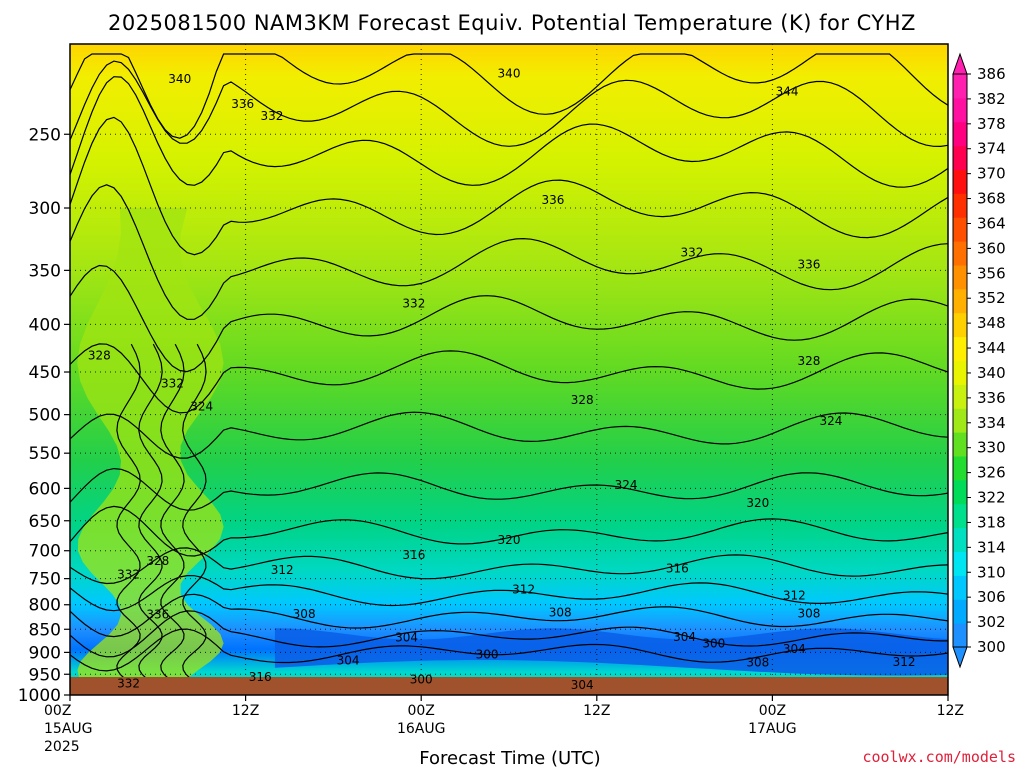  Describe the element at coordinates (45, 454) in the screenshot. I see `y-tick-label: 550` at that location.